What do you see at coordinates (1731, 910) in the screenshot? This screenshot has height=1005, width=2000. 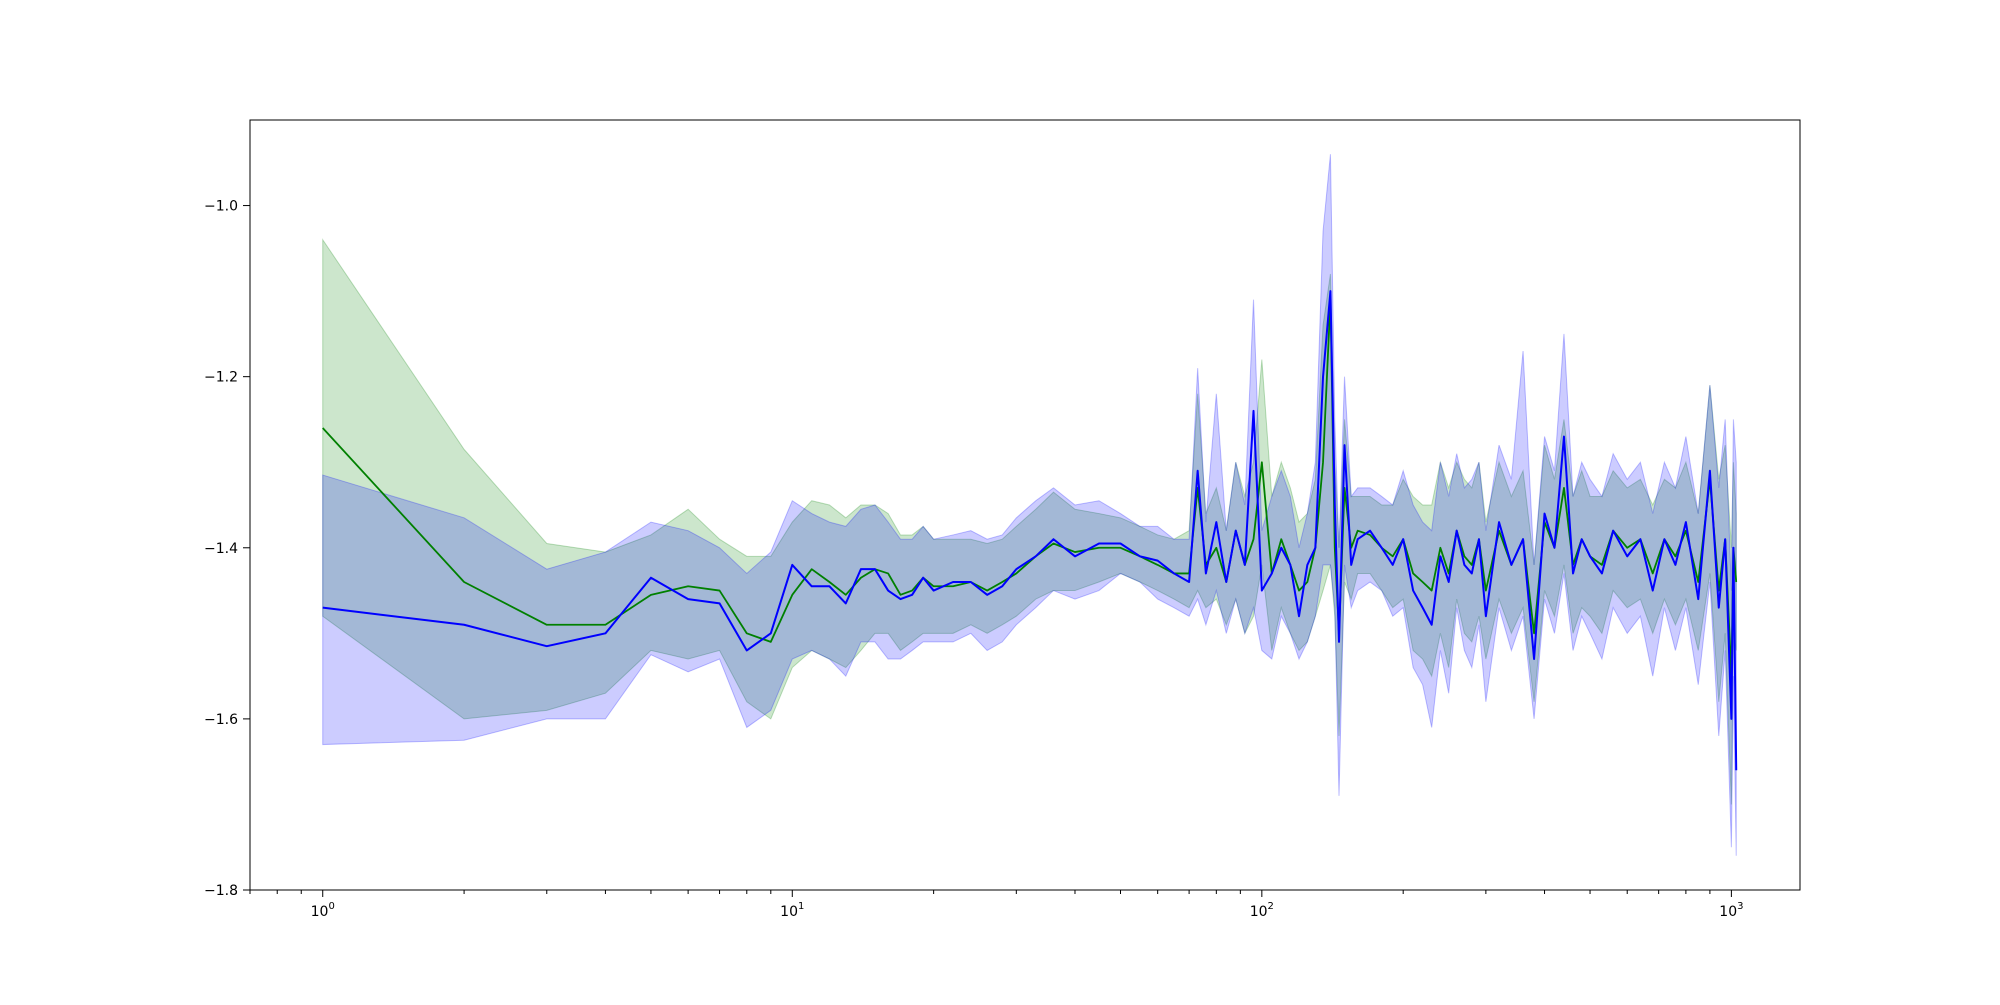 I see `x-tick-label: 10³` at bounding box center [1731, 910].